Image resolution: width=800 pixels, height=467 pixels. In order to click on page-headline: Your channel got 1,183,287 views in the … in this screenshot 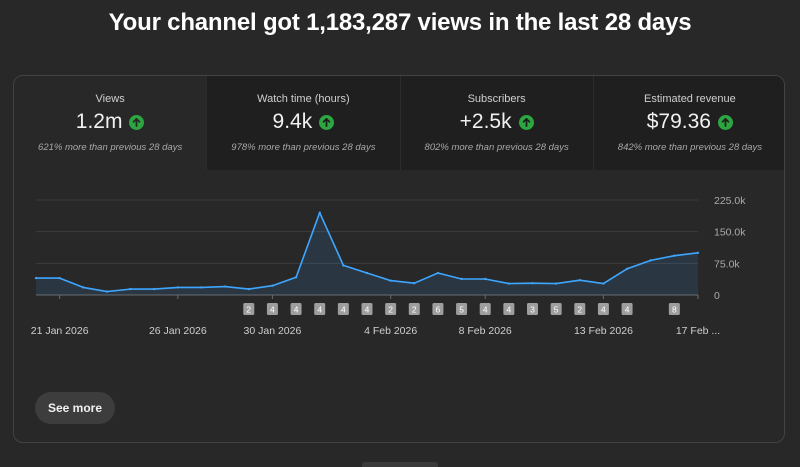, I will do `click(400, 22)`.